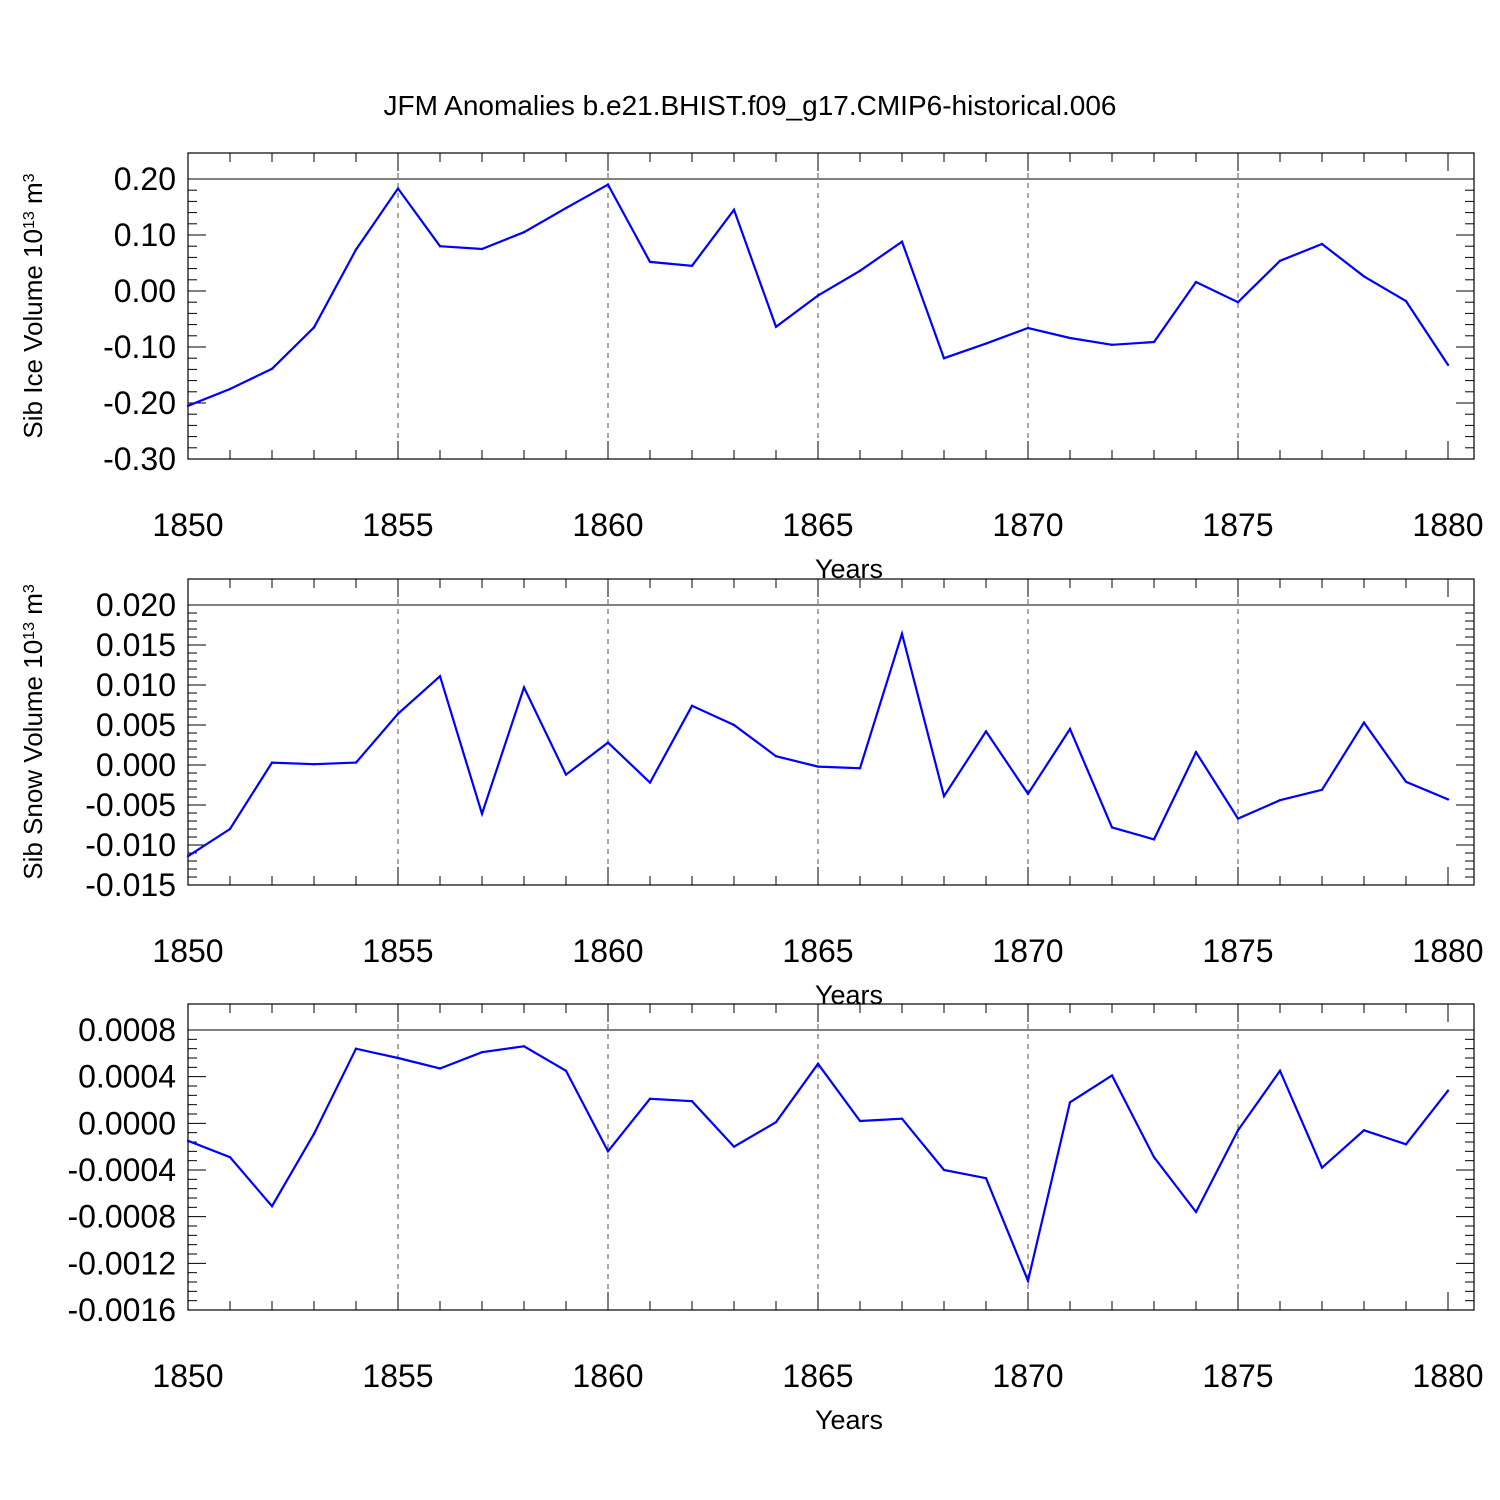  What do you see at coordinates (127, 1030) in the screenshot?
I see `y-tick-label: 0.0008` at bounding box center [127, 1030].